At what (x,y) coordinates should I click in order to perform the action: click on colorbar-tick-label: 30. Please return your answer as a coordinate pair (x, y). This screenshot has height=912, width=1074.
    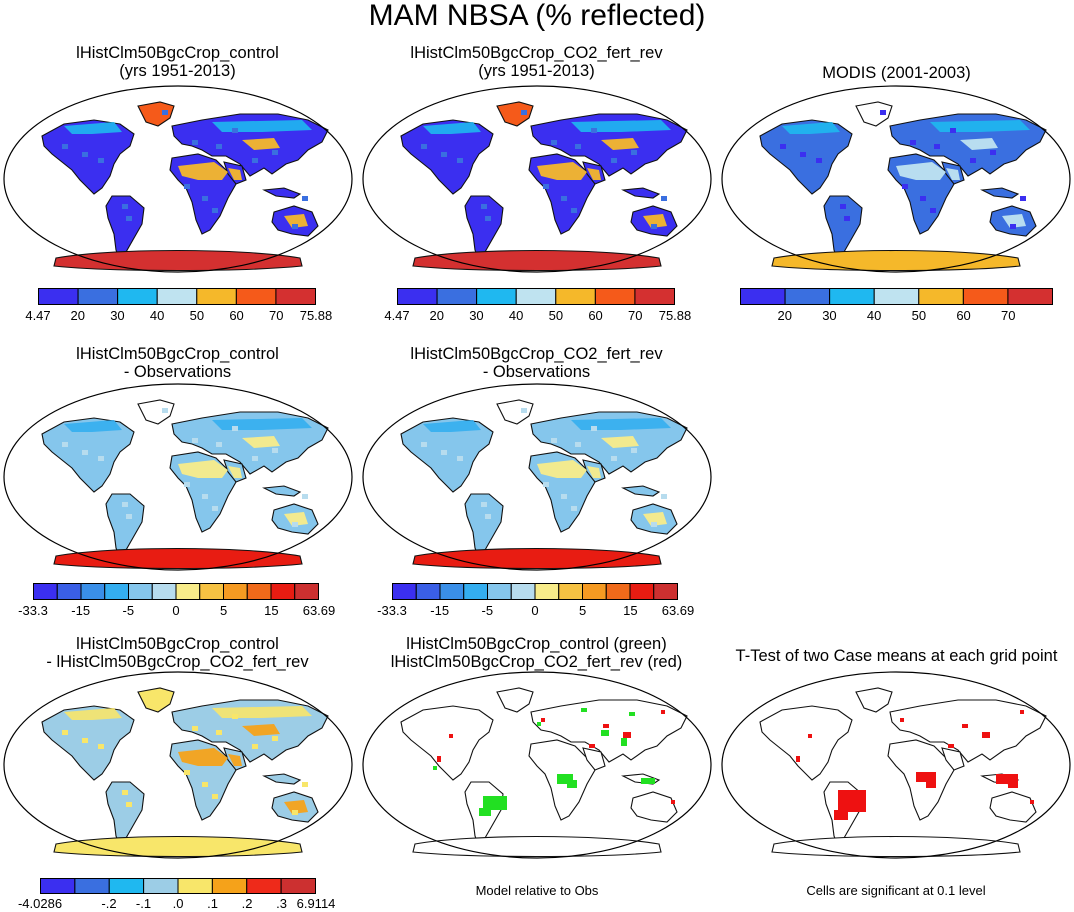
    Looking at the image, I should click on (829, 315).